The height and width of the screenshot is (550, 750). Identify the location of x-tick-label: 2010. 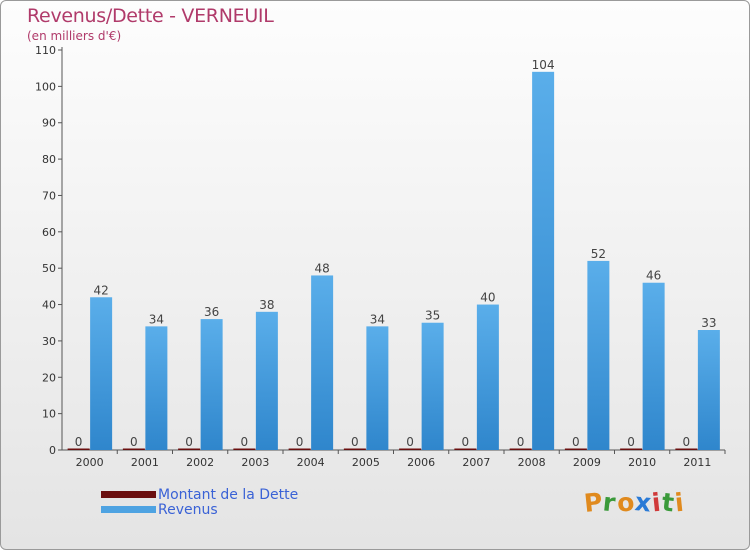
(642, 462).